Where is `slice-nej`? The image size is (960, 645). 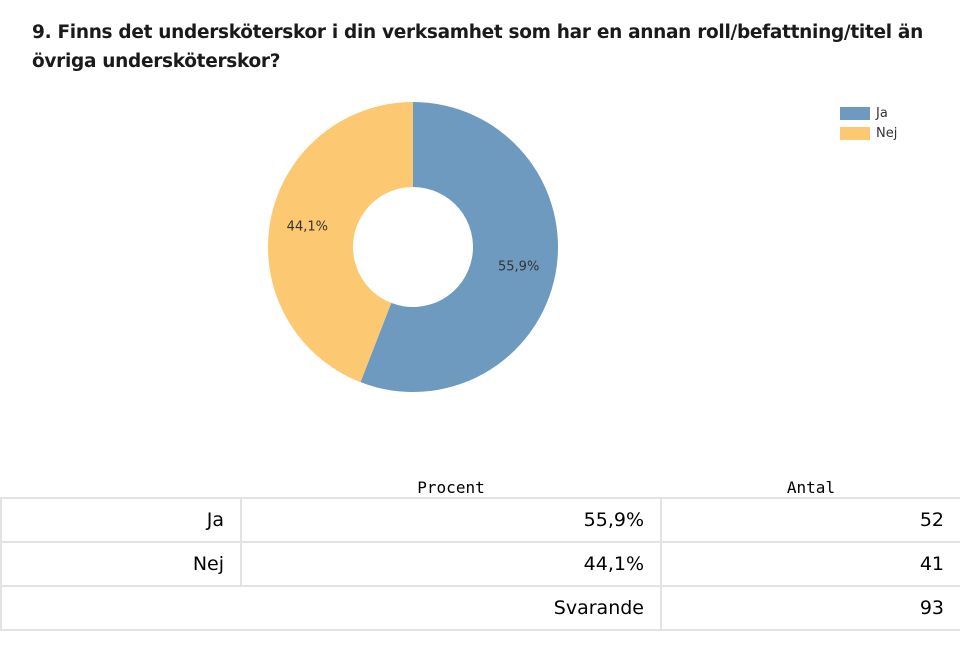
slice-nej is located at coordinates (340, 242).